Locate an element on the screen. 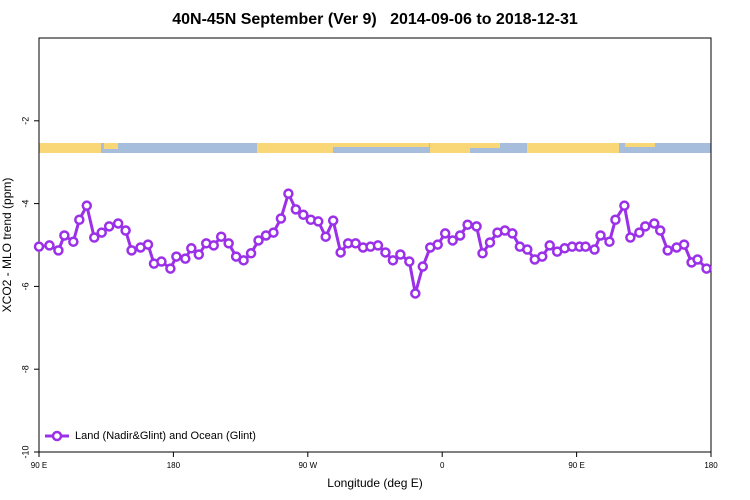 The height and width of the screenshot is (500, 750). x-axis-title: Longitude (deg E) is located at coordinates (374, 483).